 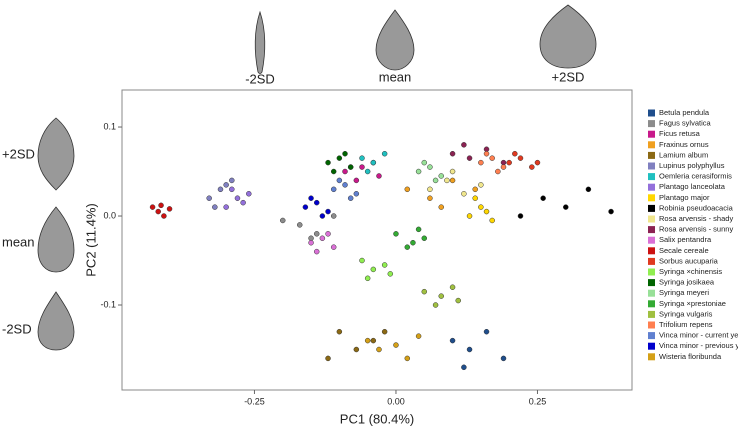 What do you see at coordinates (692, 165) in the screenshot?
I see `legend-label: Lupinus polyphyllus` at bounding box center [692, 165].